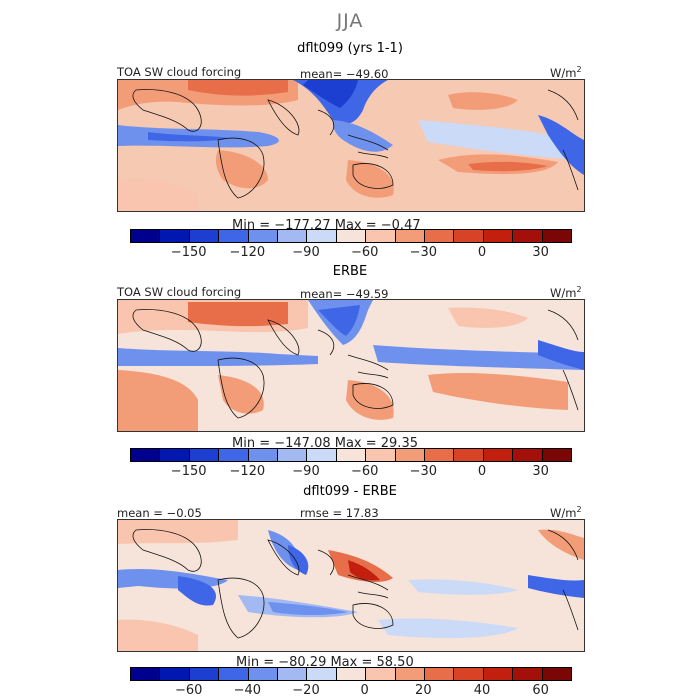  I want to click on panel-1-variable-label: TOA SW cloud forcing, so click(179, 72).